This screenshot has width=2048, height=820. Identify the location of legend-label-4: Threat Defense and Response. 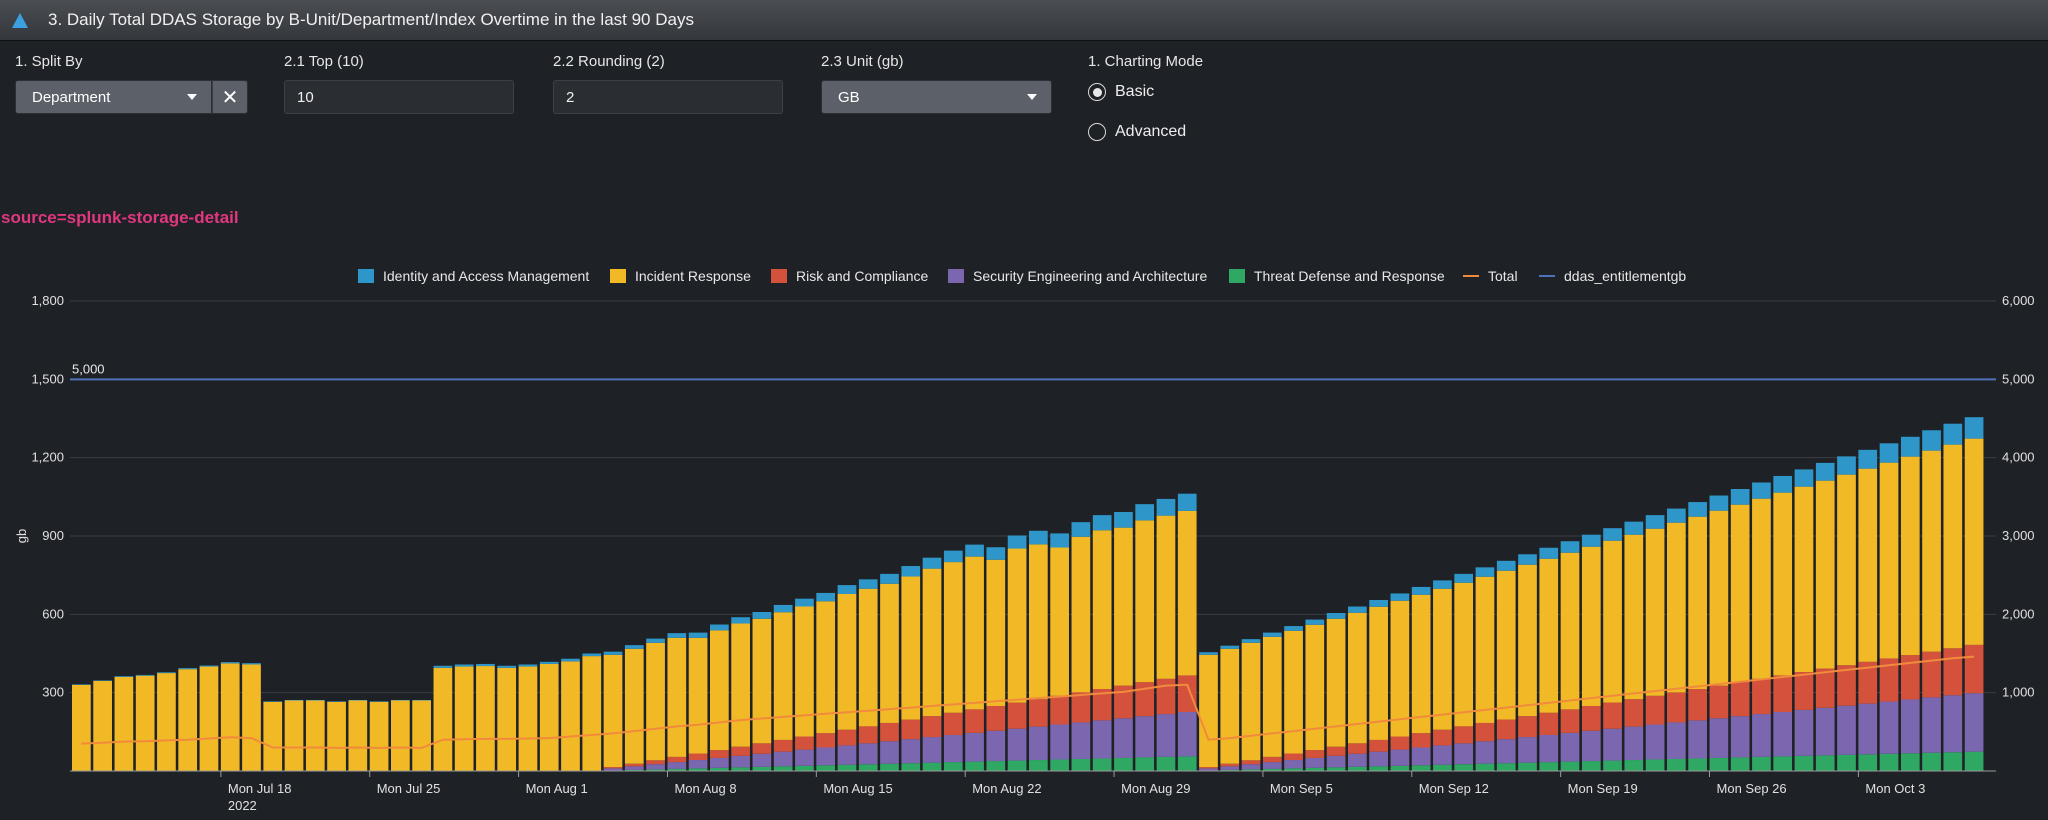
(1349, 276).